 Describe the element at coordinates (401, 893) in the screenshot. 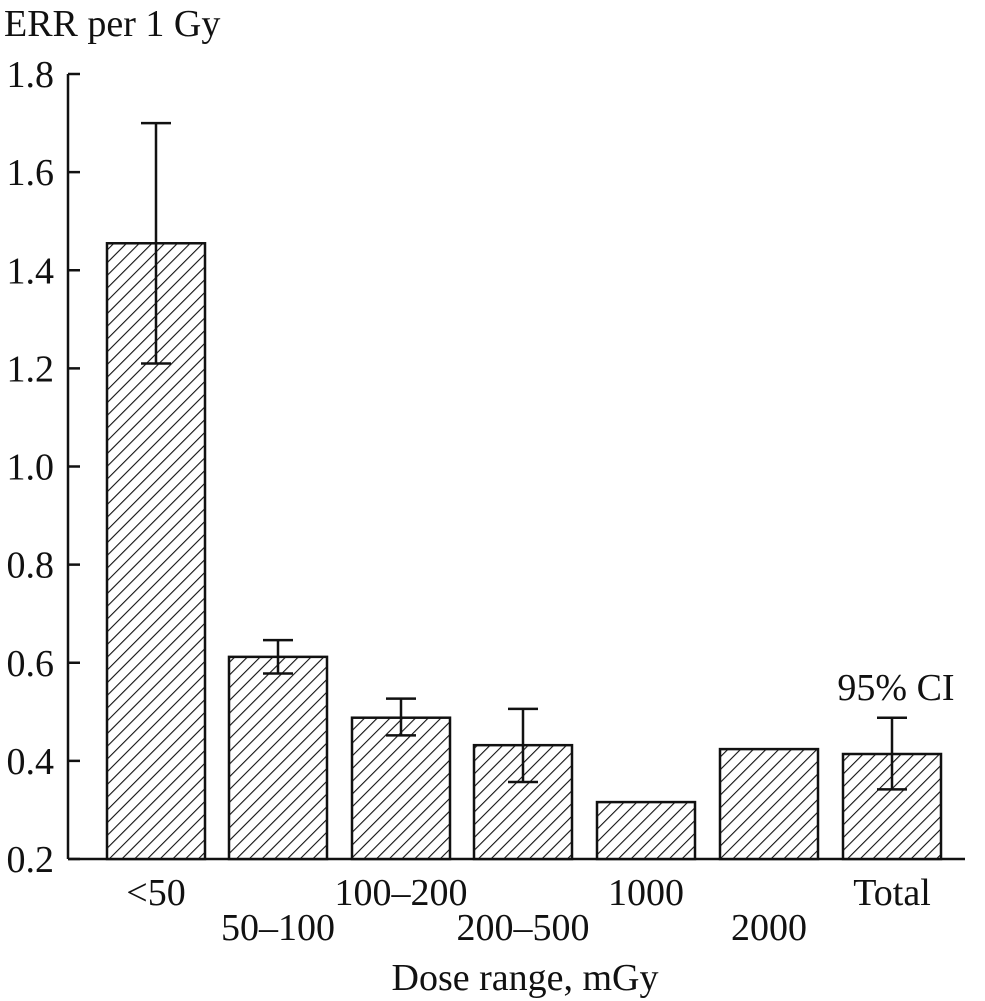

I see `x-category-label: 100–200` at that location.